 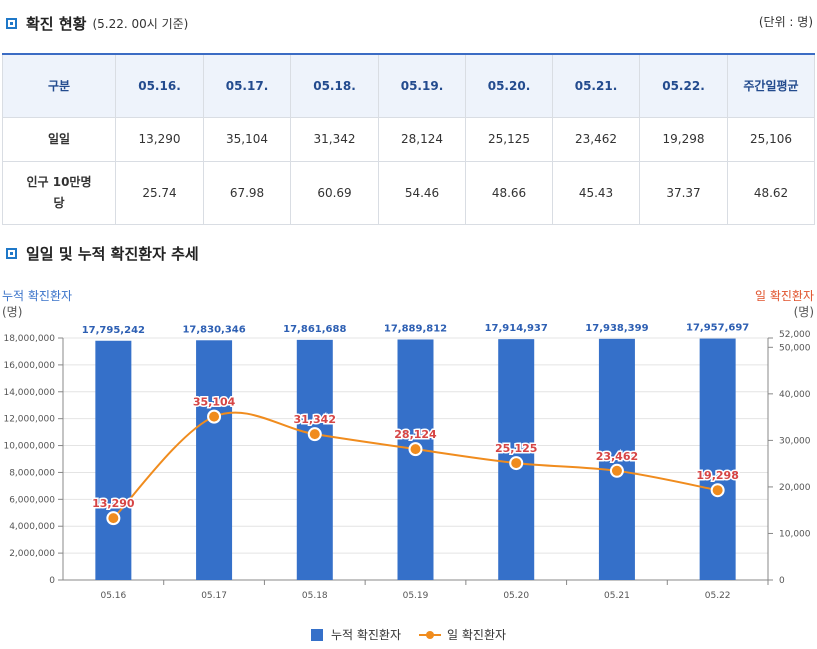 What do you see at coordinates (334, 85) in the screenshot?
I see `col-header: 05.18.` at bounding box center [334, 85].